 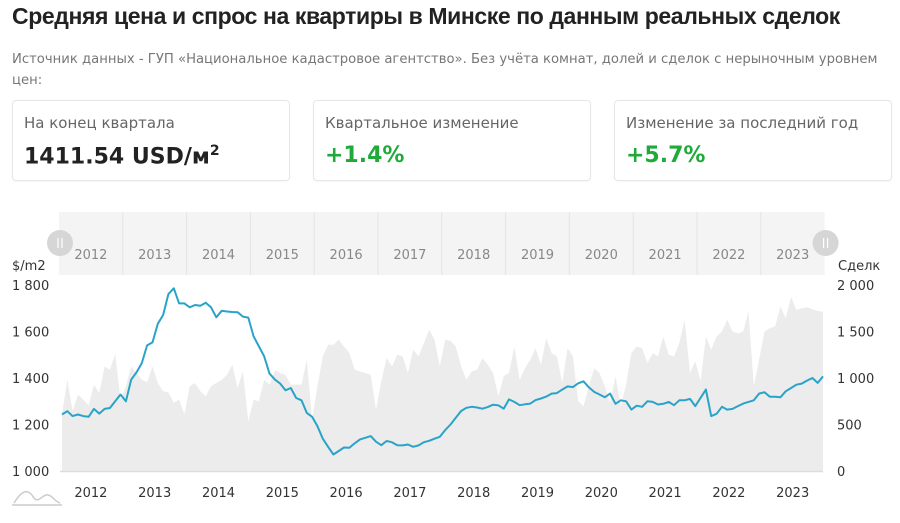 What do you see at coordinates (346, 255) in the screenshot?
I see `navigator-year-label: 2016` at bounding box center [346, 255].